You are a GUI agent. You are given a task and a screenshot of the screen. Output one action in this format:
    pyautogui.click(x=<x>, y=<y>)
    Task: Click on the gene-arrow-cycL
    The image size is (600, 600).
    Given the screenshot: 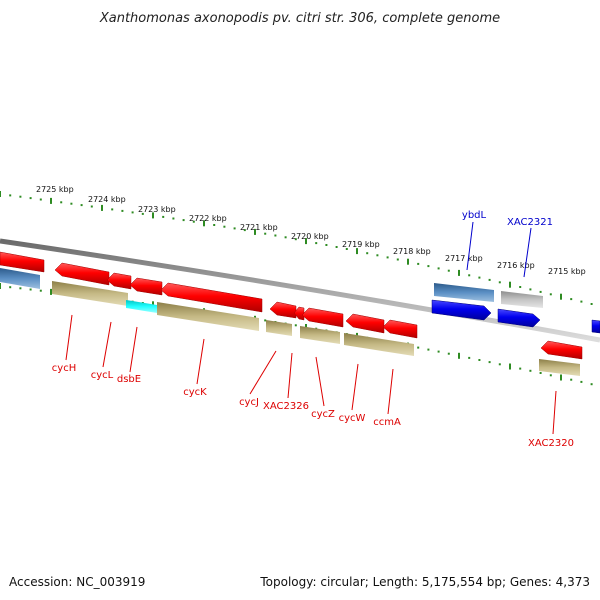 What is the action you would take?
    pyautogui.click(x=119, y=281)
    